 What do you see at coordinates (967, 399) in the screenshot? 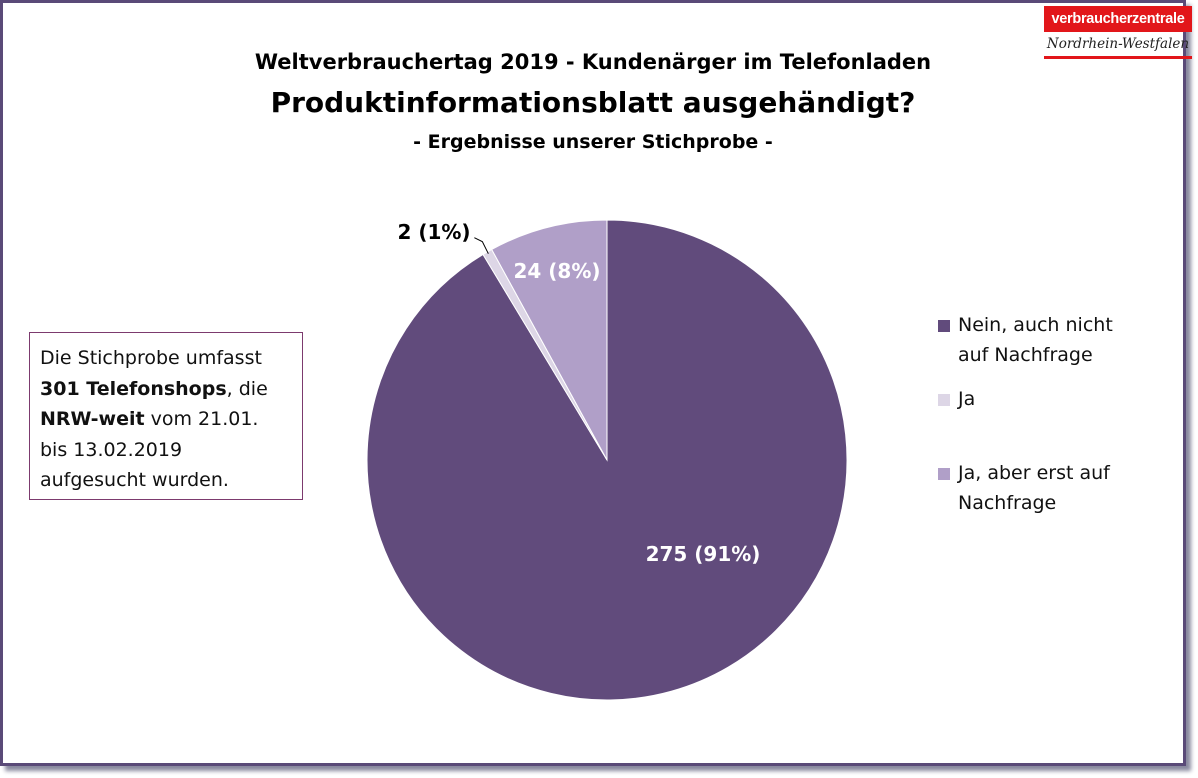
I see `legend-label-line1: Ja` at bounding box center [967, 399].